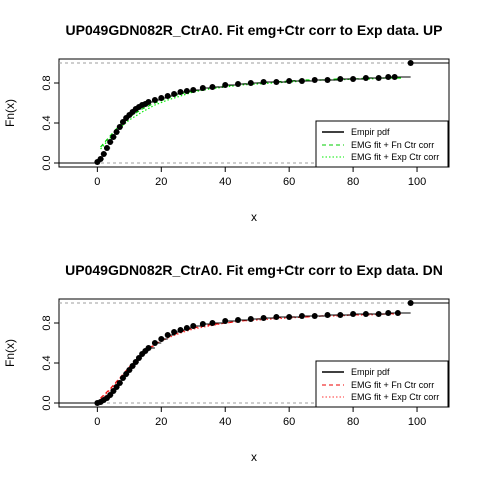 The height and width of the screenshot is (480, 480). Describe the element at coordinates (260, 177) in the screenshot. I see `x-axis: 0 20 40 60 80 100` at that location.